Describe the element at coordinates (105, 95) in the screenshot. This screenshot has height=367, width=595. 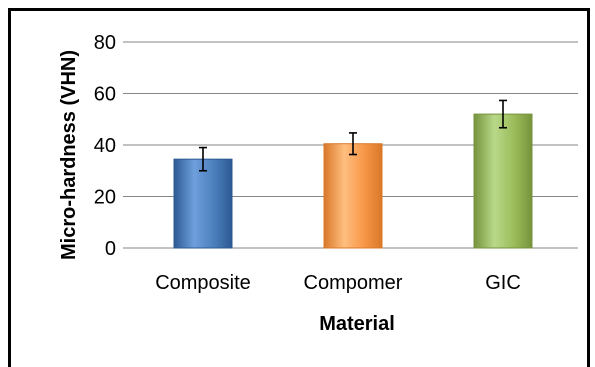
I see `y-tick-label: 60` at that location.